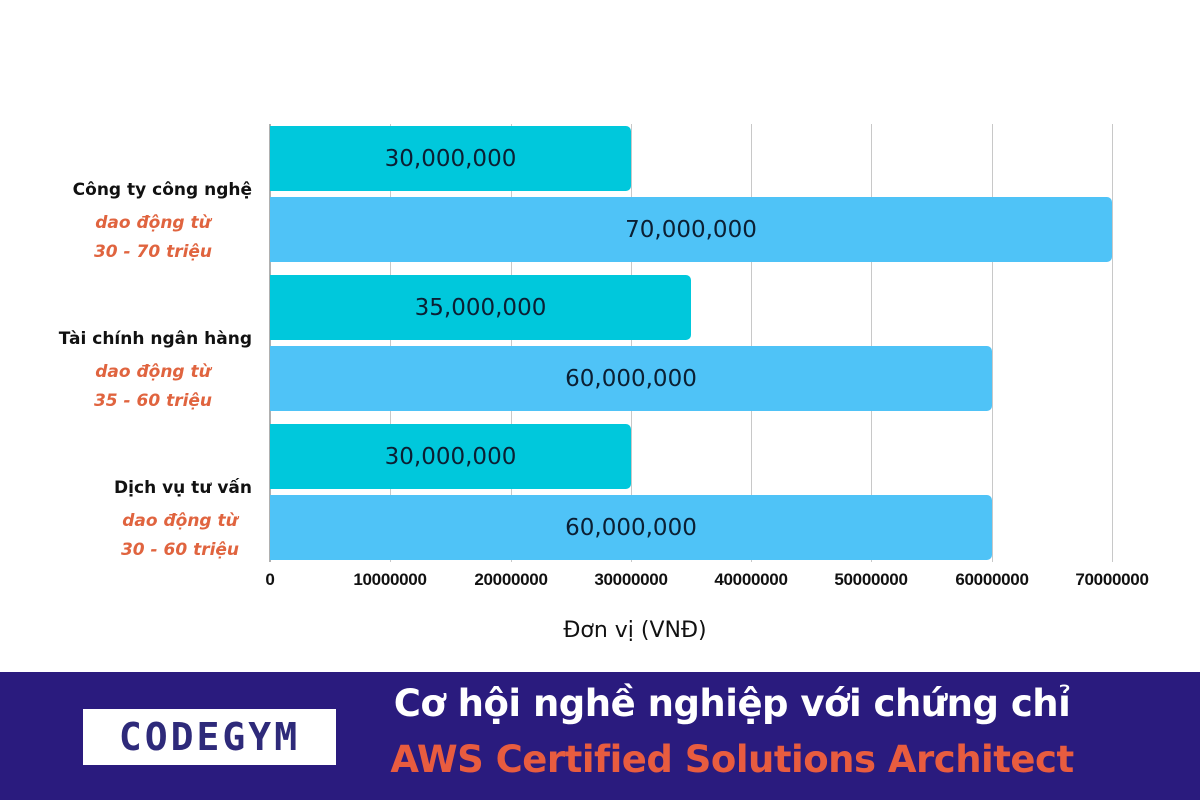 The image size is (1200, 800). I want to click on category-range-note: dao động từ 30 - 70 triệu, so click(153, 238).